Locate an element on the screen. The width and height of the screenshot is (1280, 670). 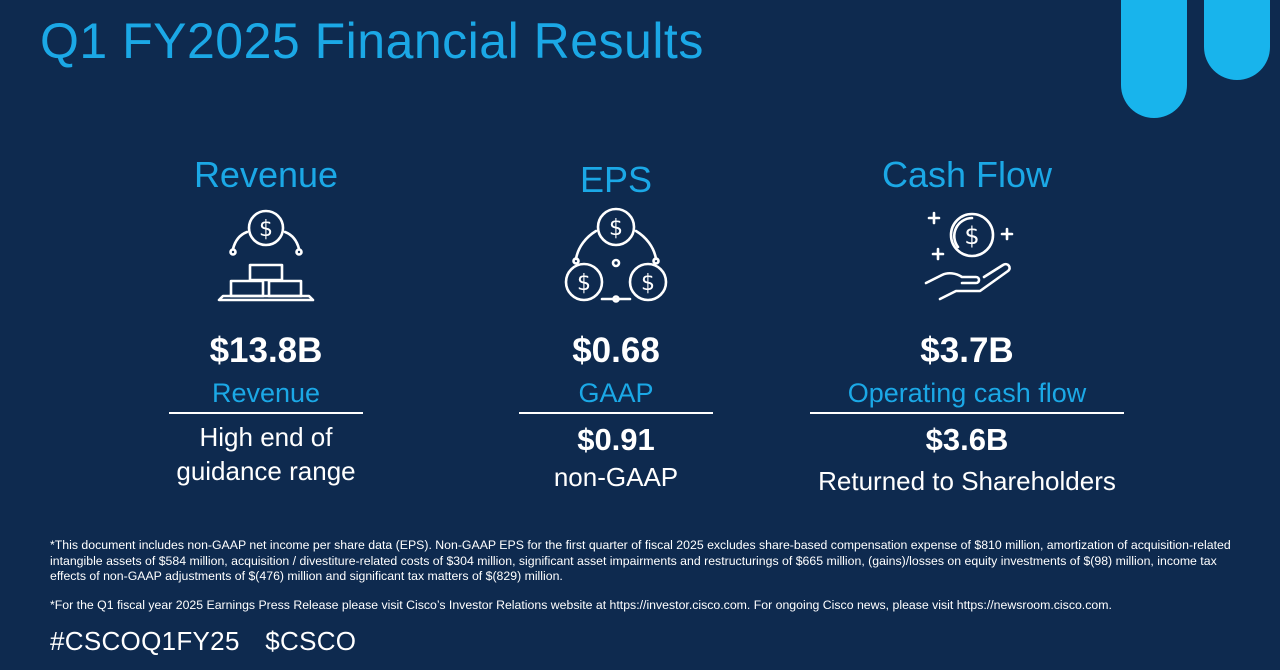
decorative-bar-left is located at coordinates (1154, 59).